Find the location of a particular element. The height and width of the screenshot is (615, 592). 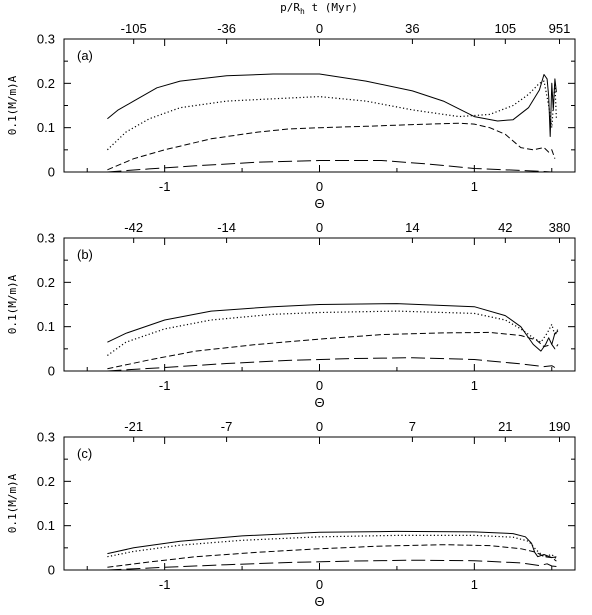

top-tick-label: 36 is located at coordinates (412, 28).